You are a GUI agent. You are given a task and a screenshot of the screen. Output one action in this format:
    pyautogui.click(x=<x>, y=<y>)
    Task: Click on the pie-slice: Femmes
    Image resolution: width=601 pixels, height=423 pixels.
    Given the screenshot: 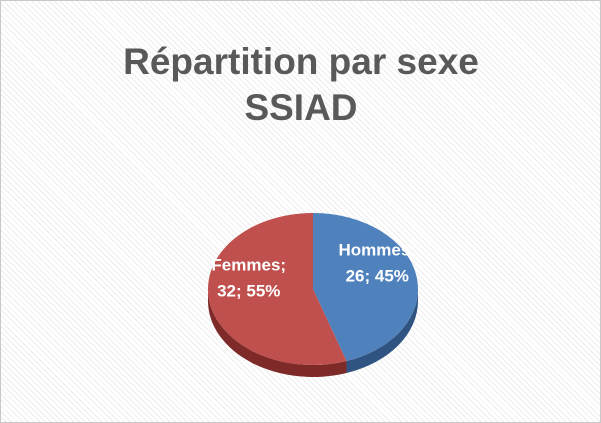 What is the action you would take?
    pyautogui.click(x=277, y=289)
    